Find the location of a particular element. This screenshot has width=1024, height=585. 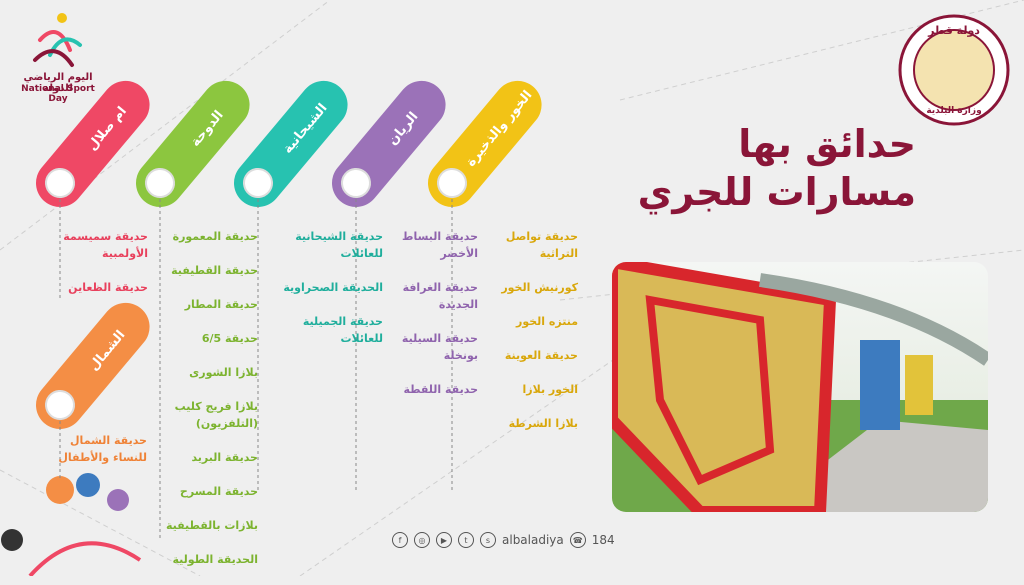

park-name: حديقة العوينة is located at coordinates (541, 355).